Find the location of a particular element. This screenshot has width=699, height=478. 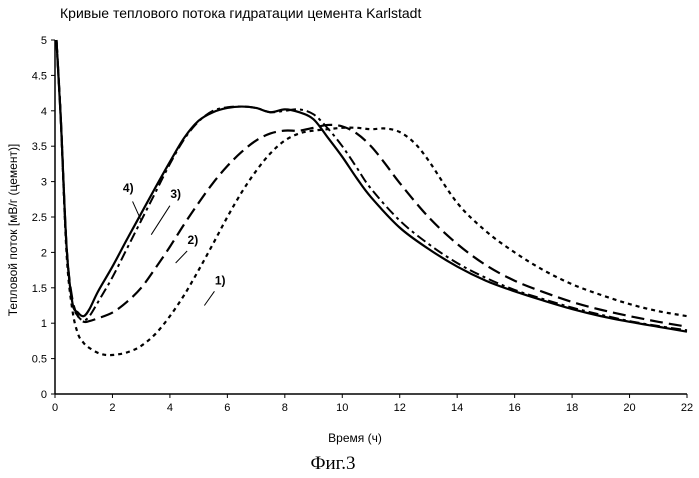

y-tick-label: 1.5 is located at coordinates (39, 289).